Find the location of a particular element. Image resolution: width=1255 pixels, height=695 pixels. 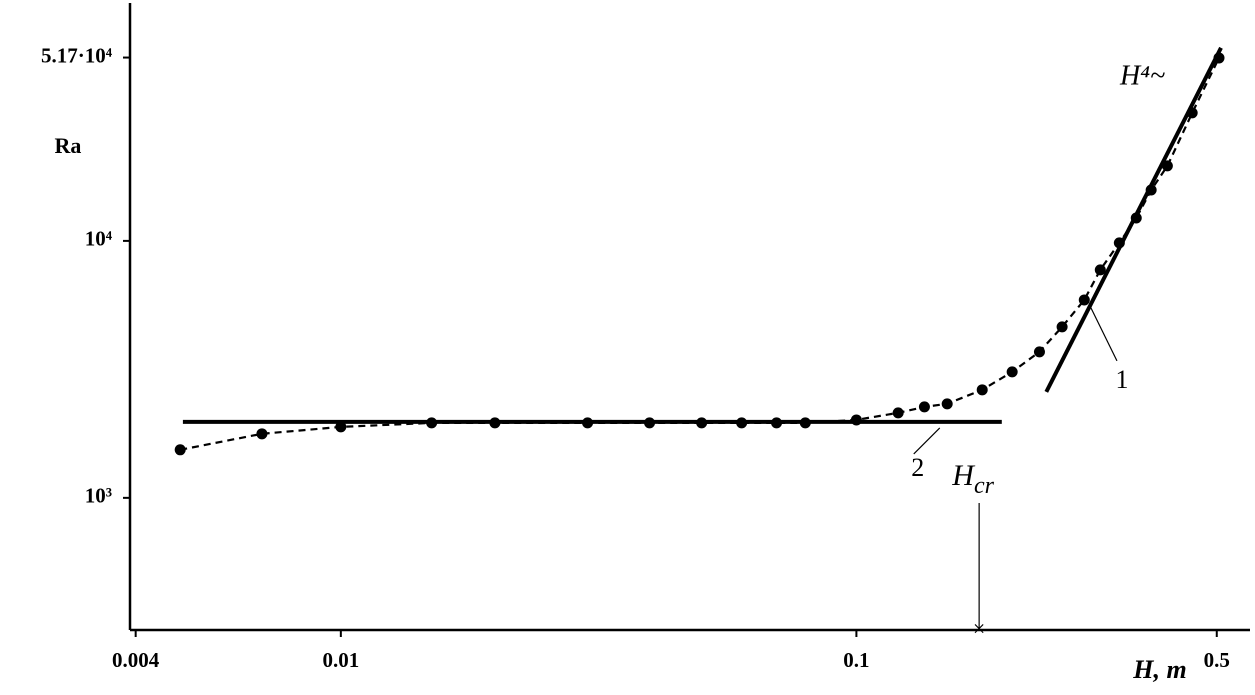

annotation: H⁴~ is located at coordinates (1142, 75).